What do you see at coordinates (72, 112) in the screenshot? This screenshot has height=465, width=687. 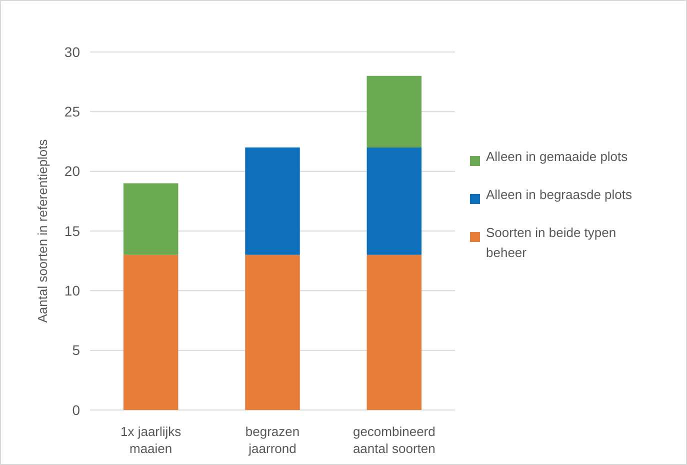 I see `y-tick-label: 25` at bounding box center [72, 112].